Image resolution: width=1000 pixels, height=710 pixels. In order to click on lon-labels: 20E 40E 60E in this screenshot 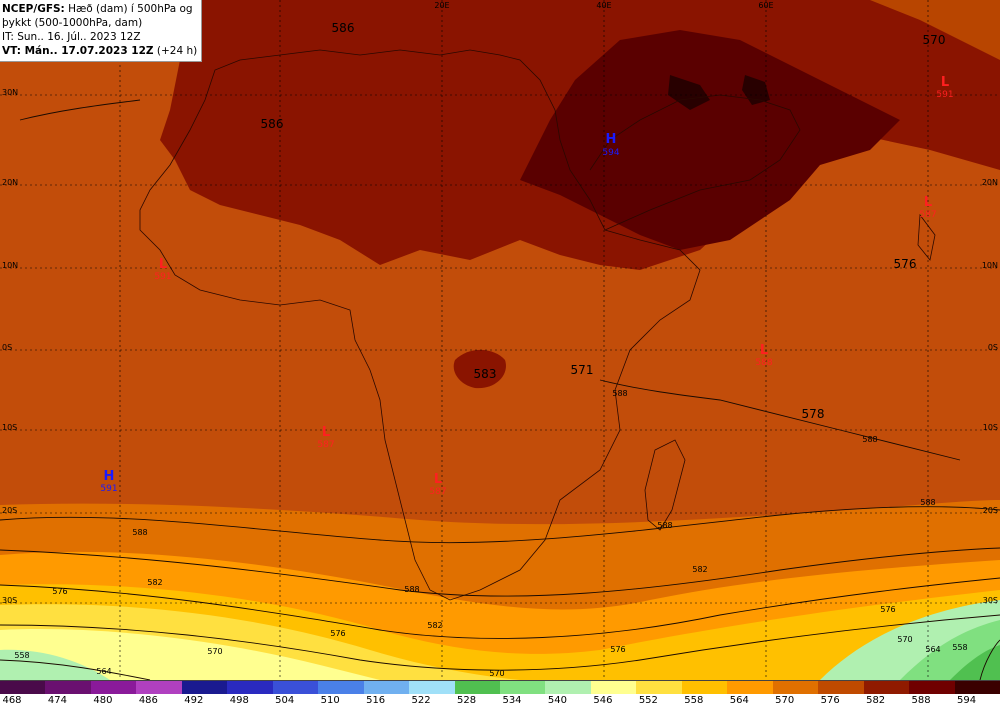, I will do `click(603, 5)`.